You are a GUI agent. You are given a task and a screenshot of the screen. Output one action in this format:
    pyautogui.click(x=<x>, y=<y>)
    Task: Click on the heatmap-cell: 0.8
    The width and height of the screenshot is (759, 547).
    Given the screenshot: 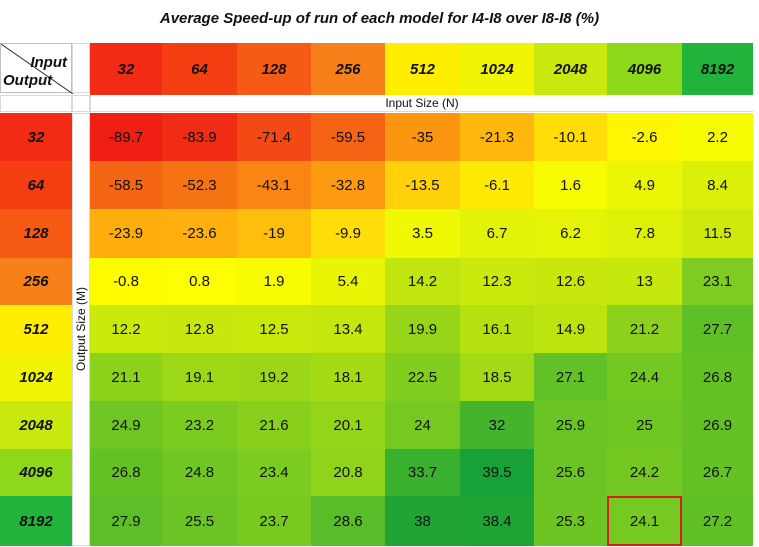 What is the action you would take?
    pyautogui.click(x=199, y=281)
    